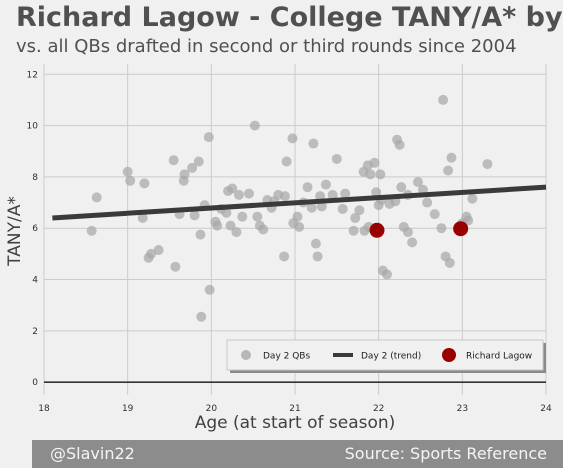 Image resolution: width=563 pixels, height=468 pixels. What do you see at coordinates (499, 357) in the screenshot?
I see `legend-label: Richard Lagow` at bounding box center [499, 357].